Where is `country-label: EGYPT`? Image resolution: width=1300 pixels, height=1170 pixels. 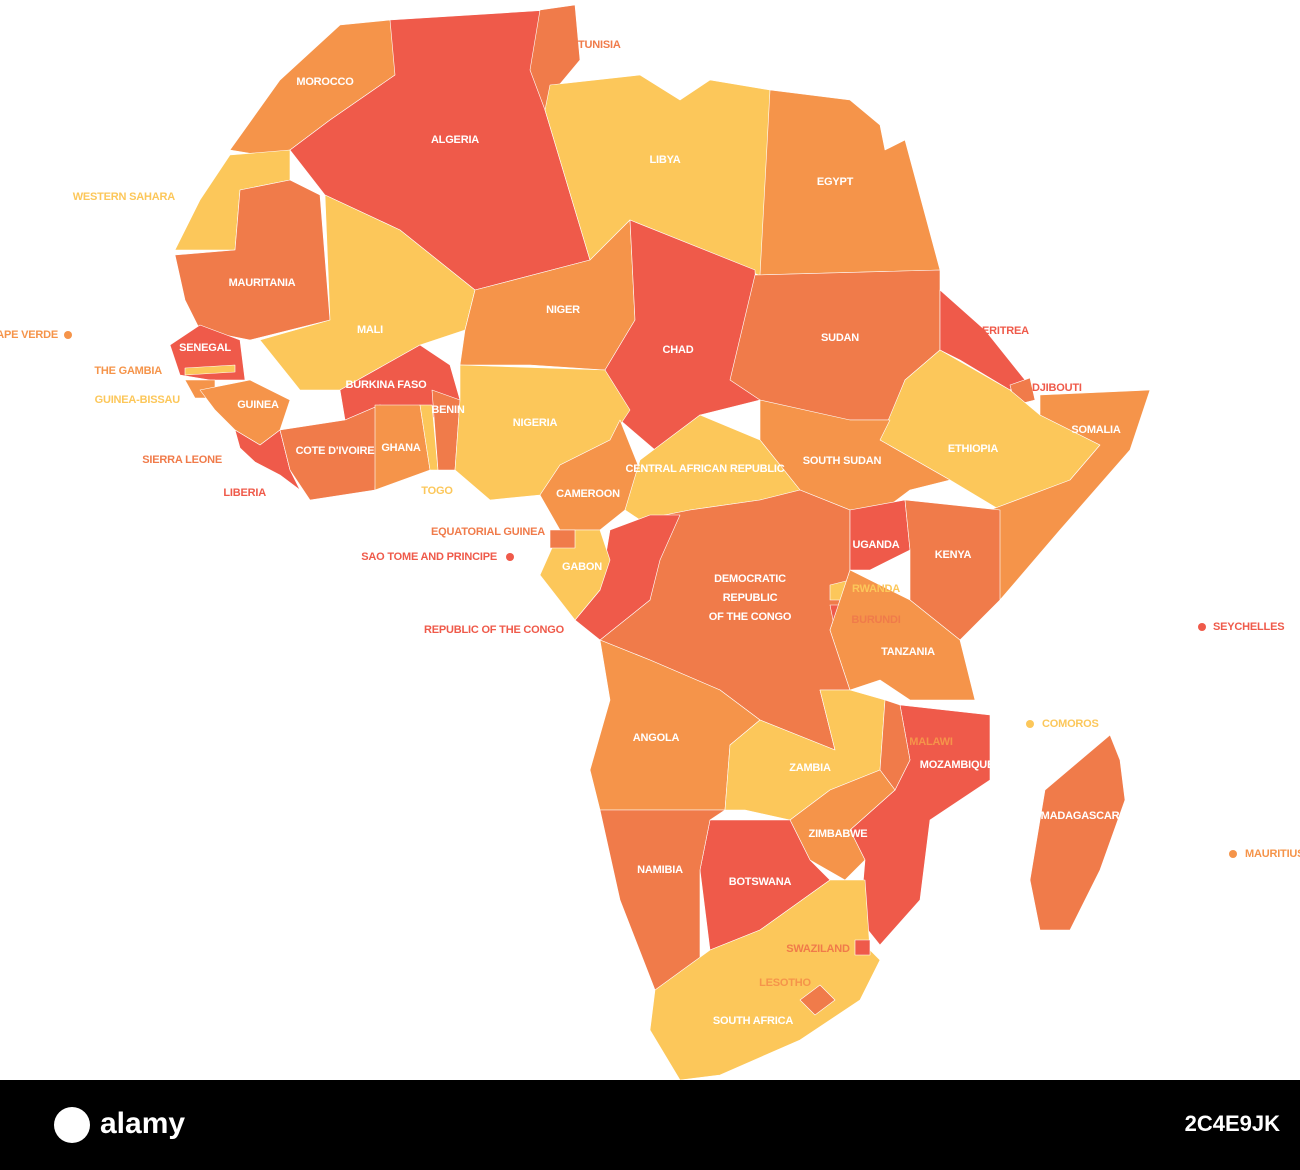
country-label: EGYPT is located at coordinates (835, 182).